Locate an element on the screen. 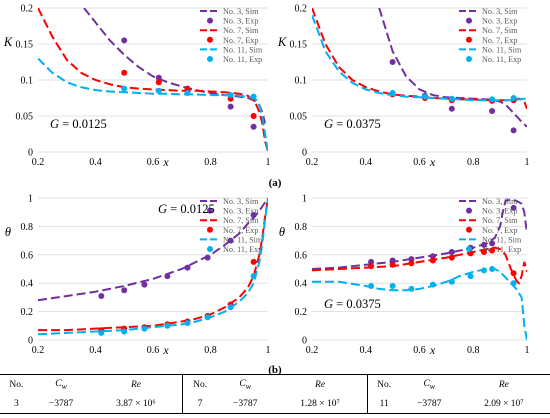 The width and height of the screenshot is (550, 418). y-tick-label: 0.1 is located at coordinates (301, 81).